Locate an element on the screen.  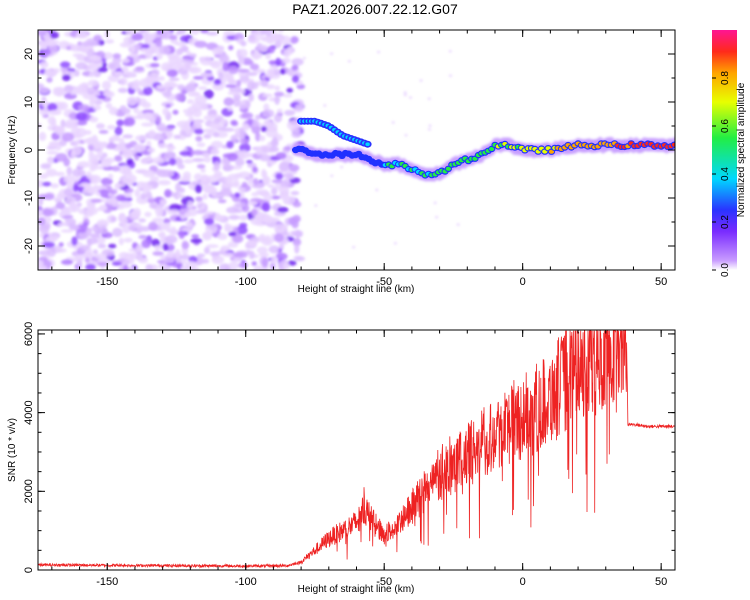
snr-xlabel: Height of straight line (km) is located at coordinates (356, 589).